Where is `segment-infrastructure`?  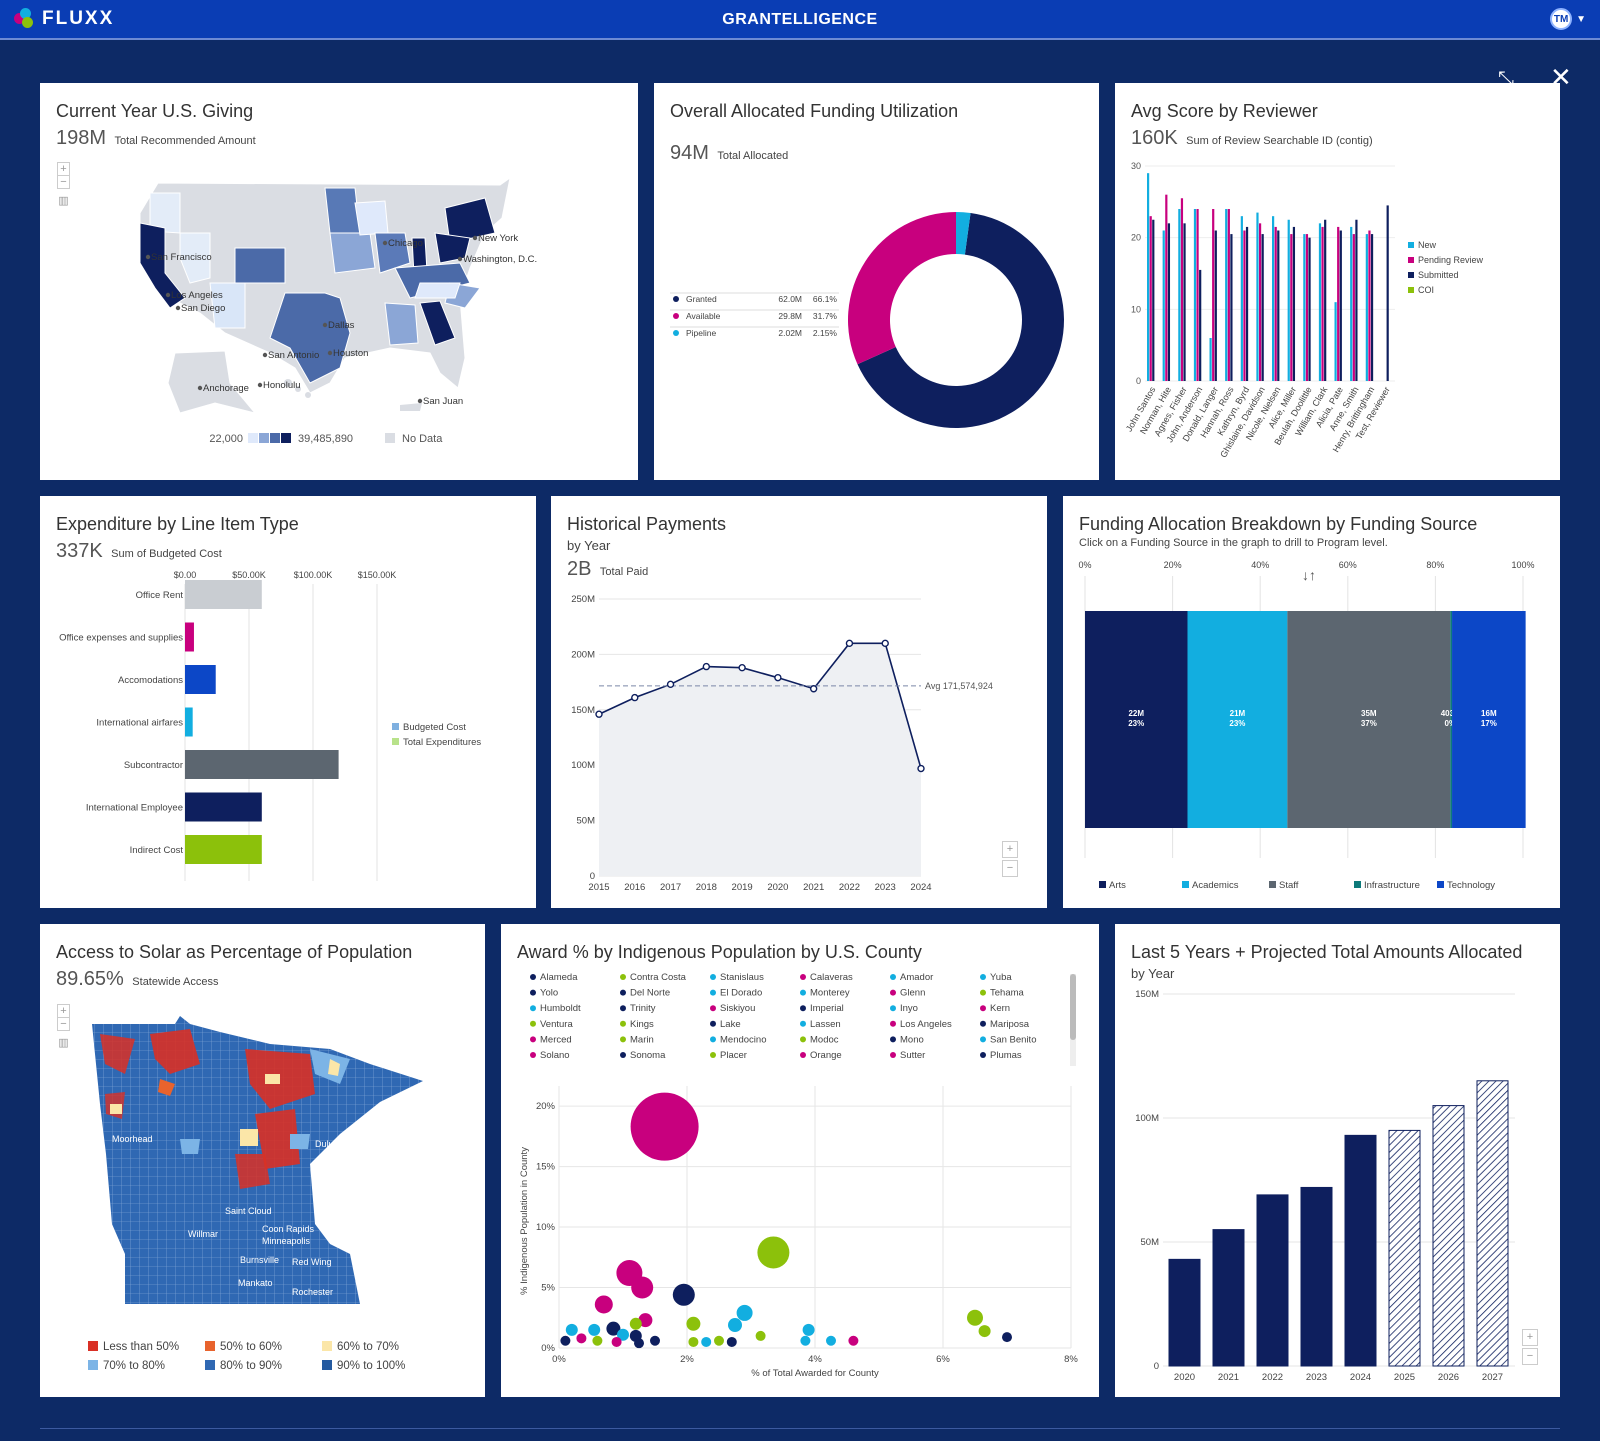 segment-infrastructure is located at coordinates (1451, 719).